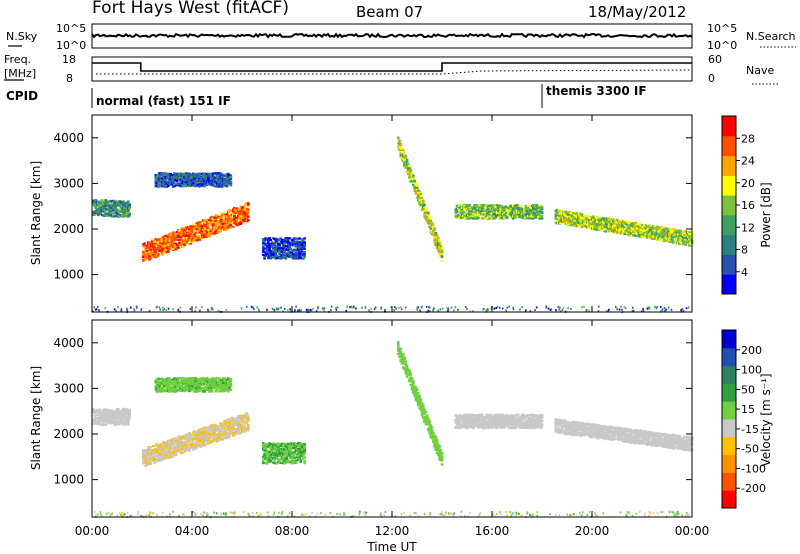 The height and width of the screenshot is (554, 800). What do you see at coordinates (715, 59) in the screenshot?
I see `nave-tick-top: 60` at bounding box center [715, 59].